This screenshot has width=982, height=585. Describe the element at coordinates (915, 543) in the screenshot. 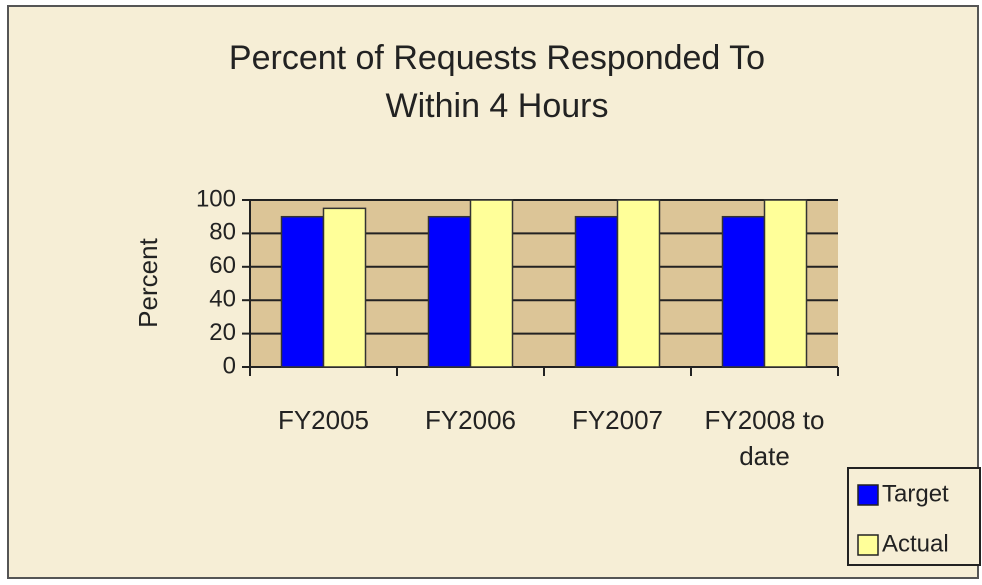

I see `legend-label: Actual` at that location.